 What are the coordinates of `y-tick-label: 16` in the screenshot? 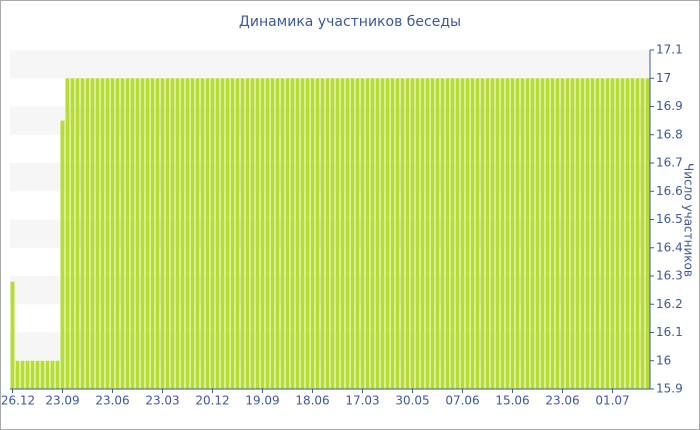 It's located at (663, 360).